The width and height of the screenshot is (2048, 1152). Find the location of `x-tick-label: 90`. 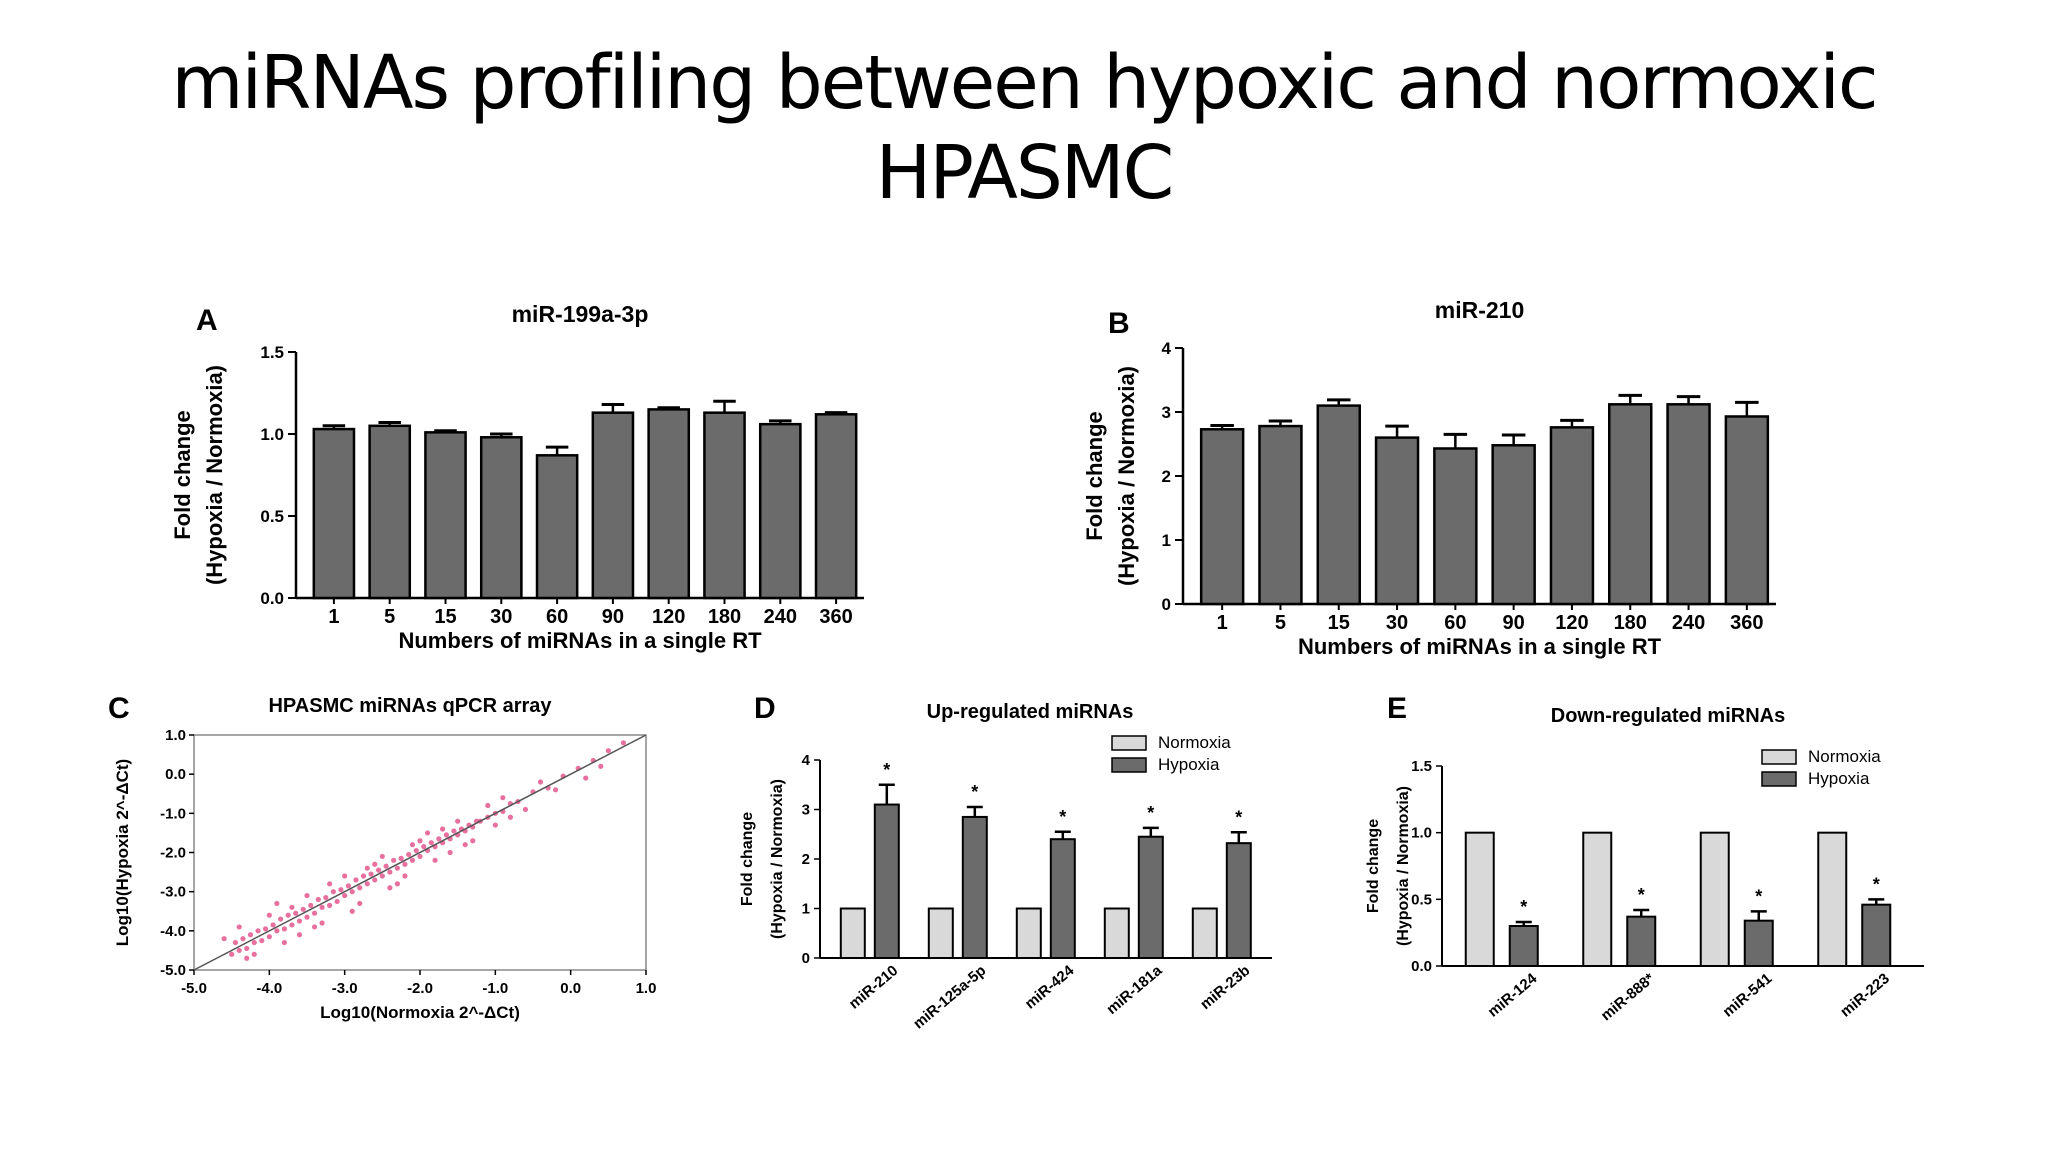

x-tick-label: 90 is located at coordinates (1514, 623).